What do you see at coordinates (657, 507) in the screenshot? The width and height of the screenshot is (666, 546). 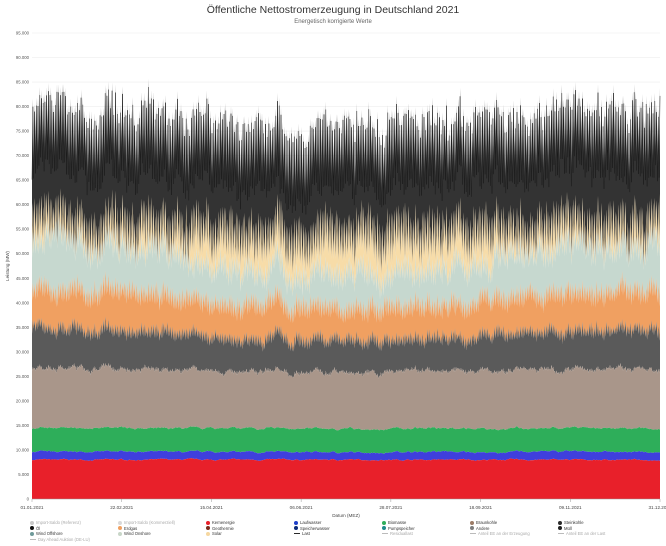 I see `x-tick-label: 31.12.2021` at bounding box center [657, 507].